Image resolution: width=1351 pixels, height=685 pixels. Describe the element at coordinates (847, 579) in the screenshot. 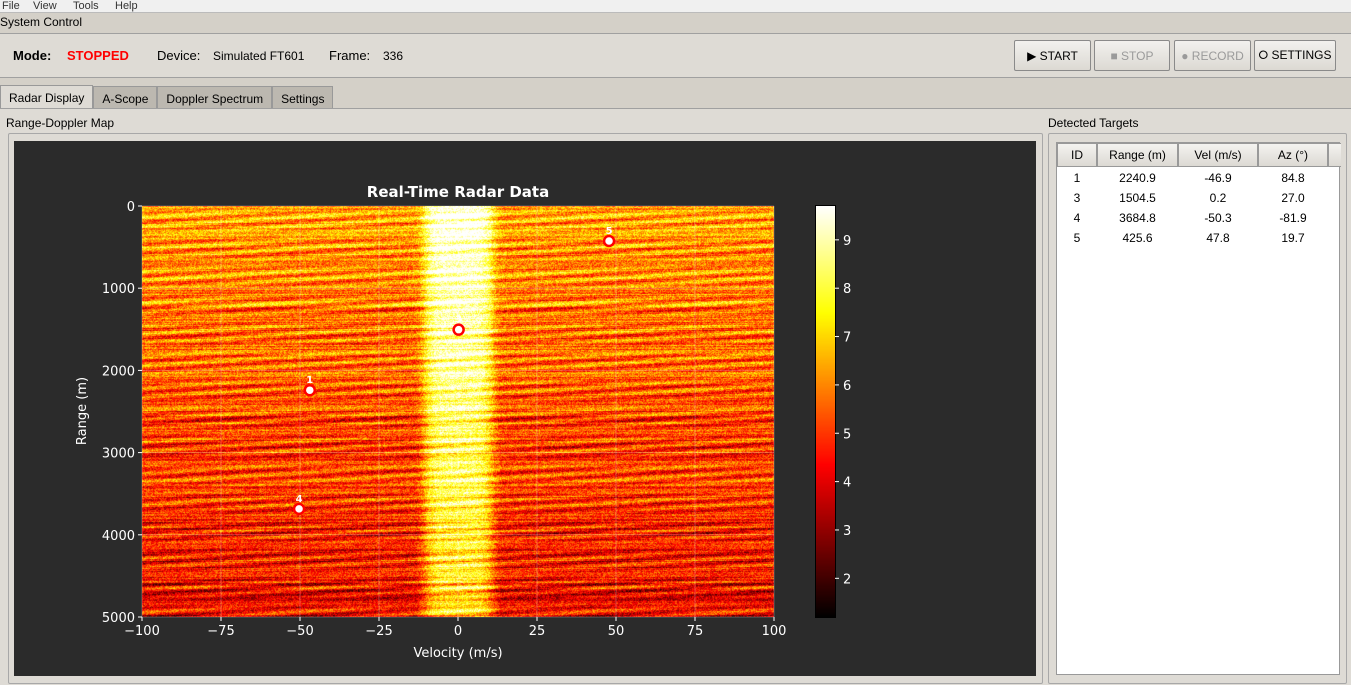

I see `colorbar-tick-label: 2` at that location.